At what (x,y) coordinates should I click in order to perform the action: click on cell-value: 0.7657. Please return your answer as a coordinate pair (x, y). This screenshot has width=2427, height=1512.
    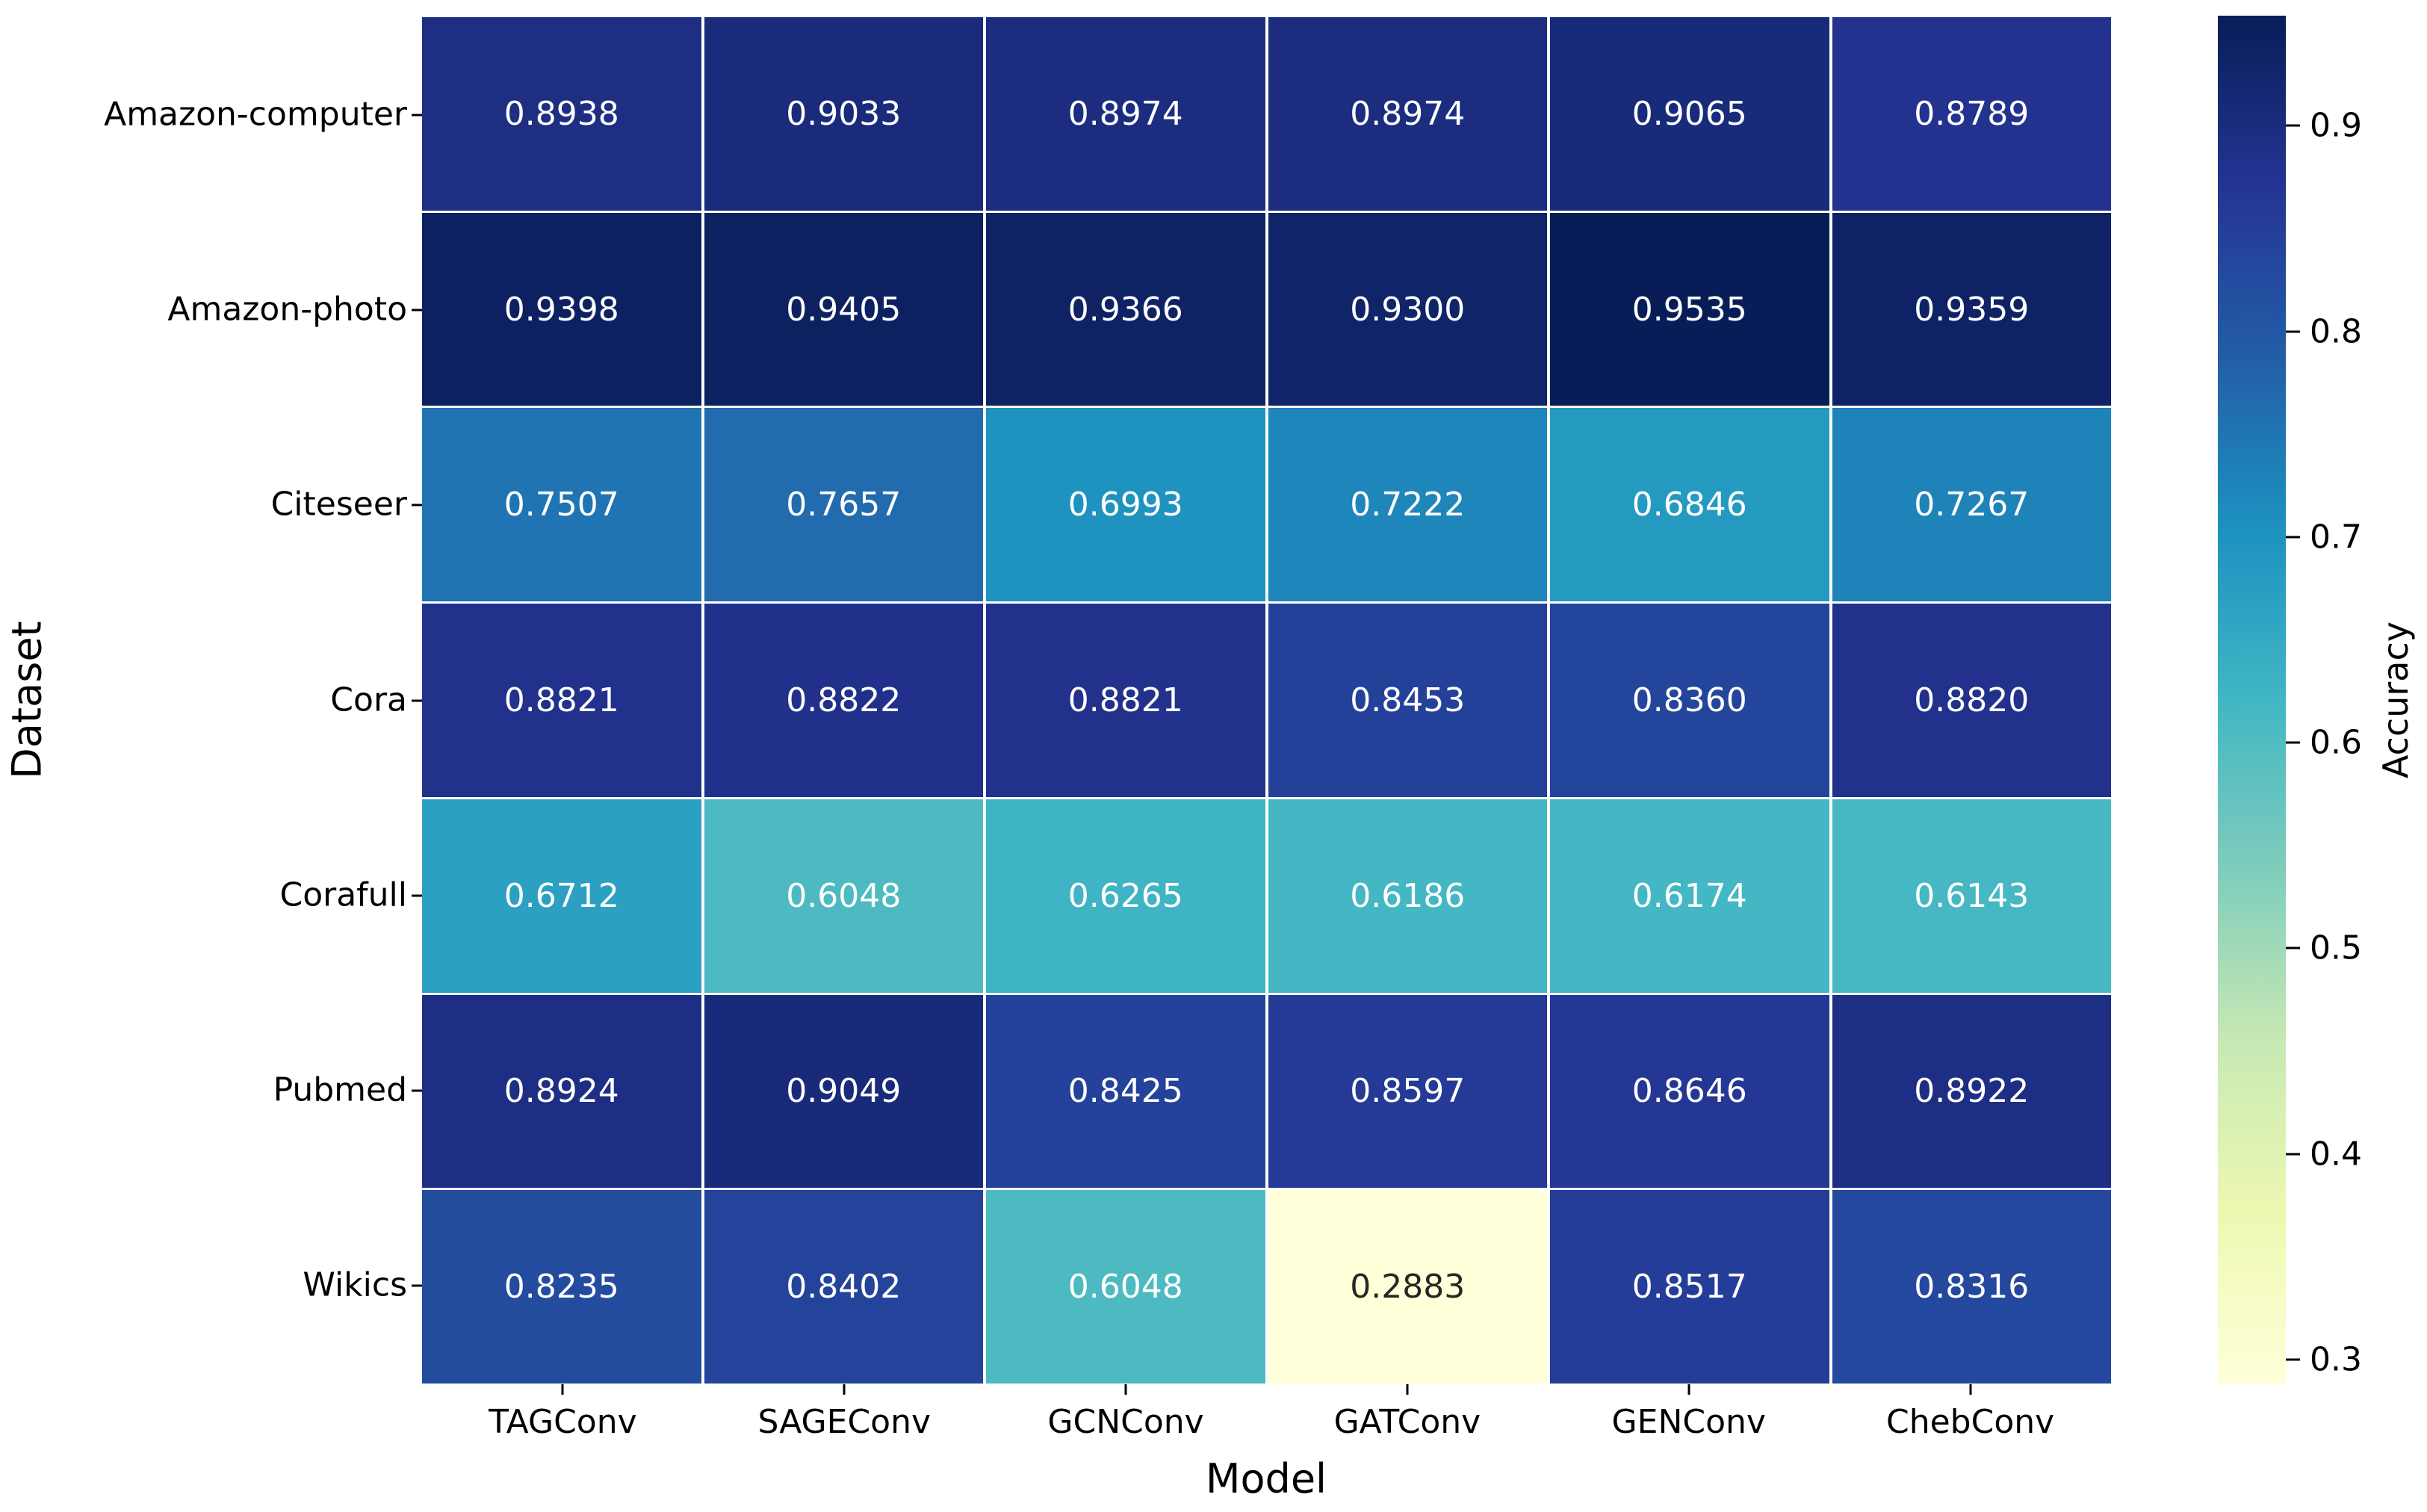
    Looking at the image, I should click on (844, 505).